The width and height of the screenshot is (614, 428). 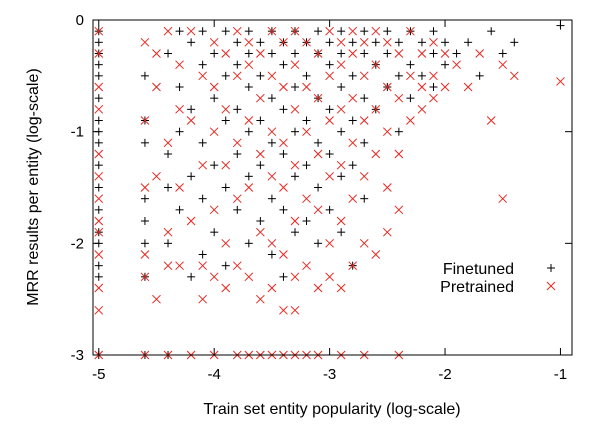 I want to click on x-tick-label: -1, so click(x=560, y=374).